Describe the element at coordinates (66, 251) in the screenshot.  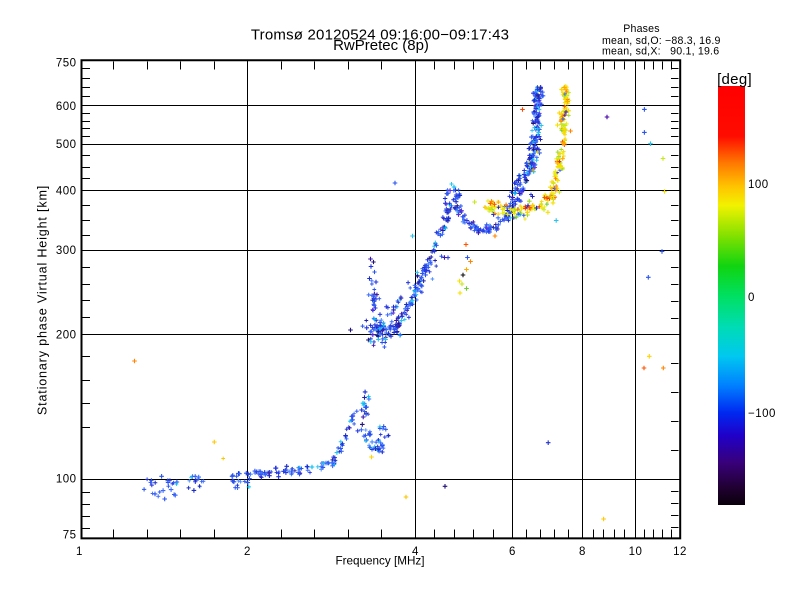
I see `svg-text: 300` at that location.